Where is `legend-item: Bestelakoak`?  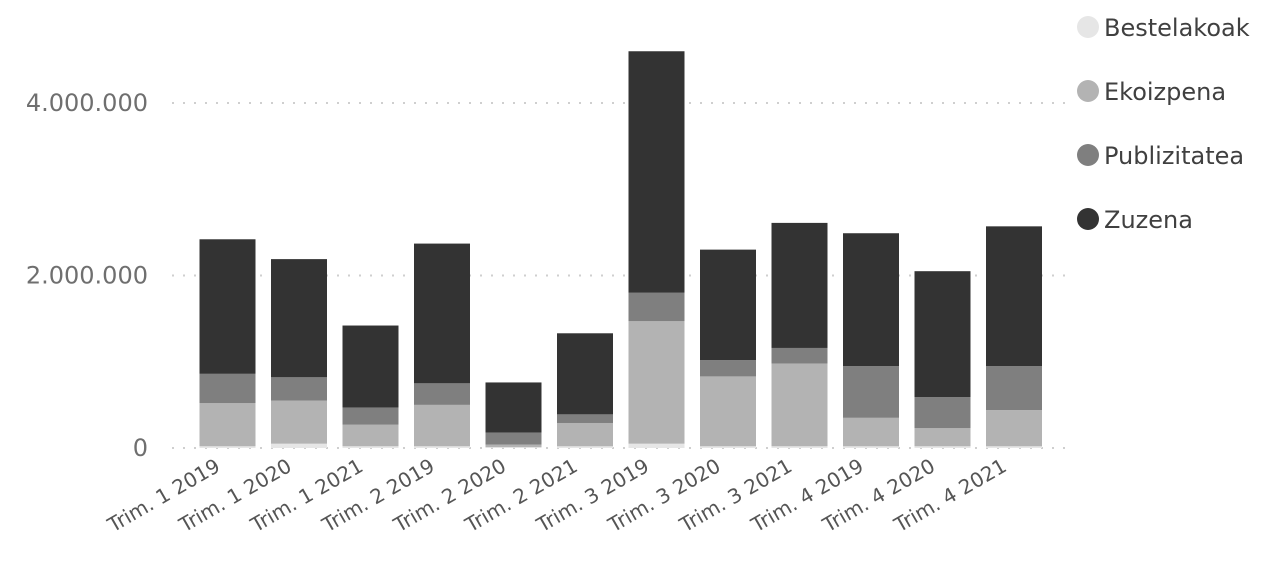 legend-item: Bestelakoak is located at coordinates (1163, 28).